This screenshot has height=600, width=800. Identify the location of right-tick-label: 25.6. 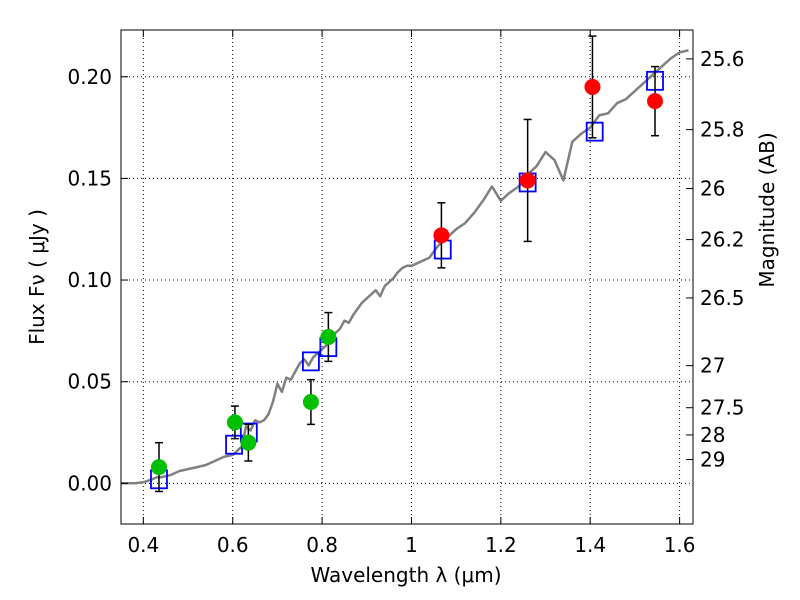
(722, 59).